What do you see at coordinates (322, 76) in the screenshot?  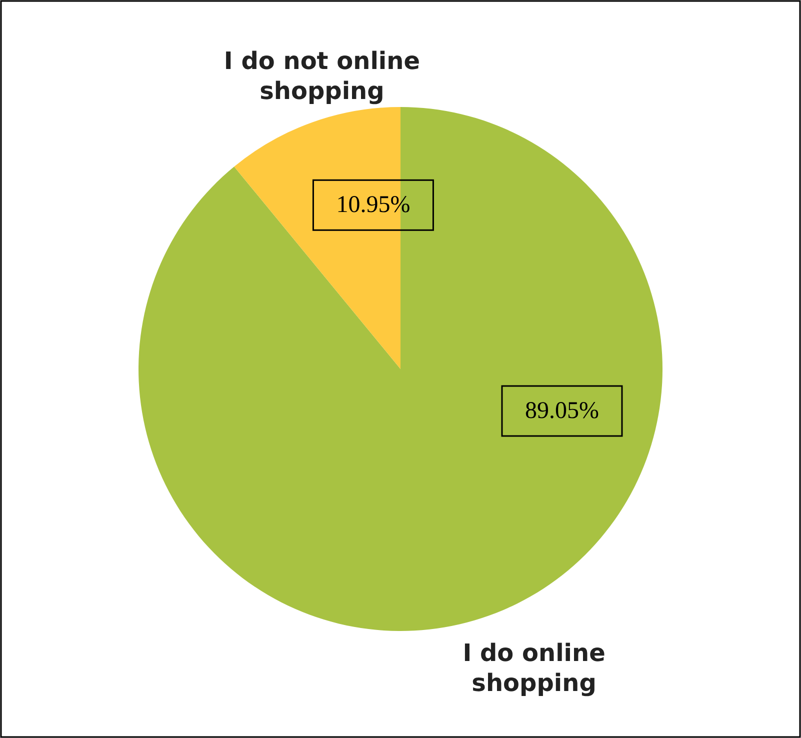 I see `slice-label: I do not online shopping` at bounding box center [322, 76].